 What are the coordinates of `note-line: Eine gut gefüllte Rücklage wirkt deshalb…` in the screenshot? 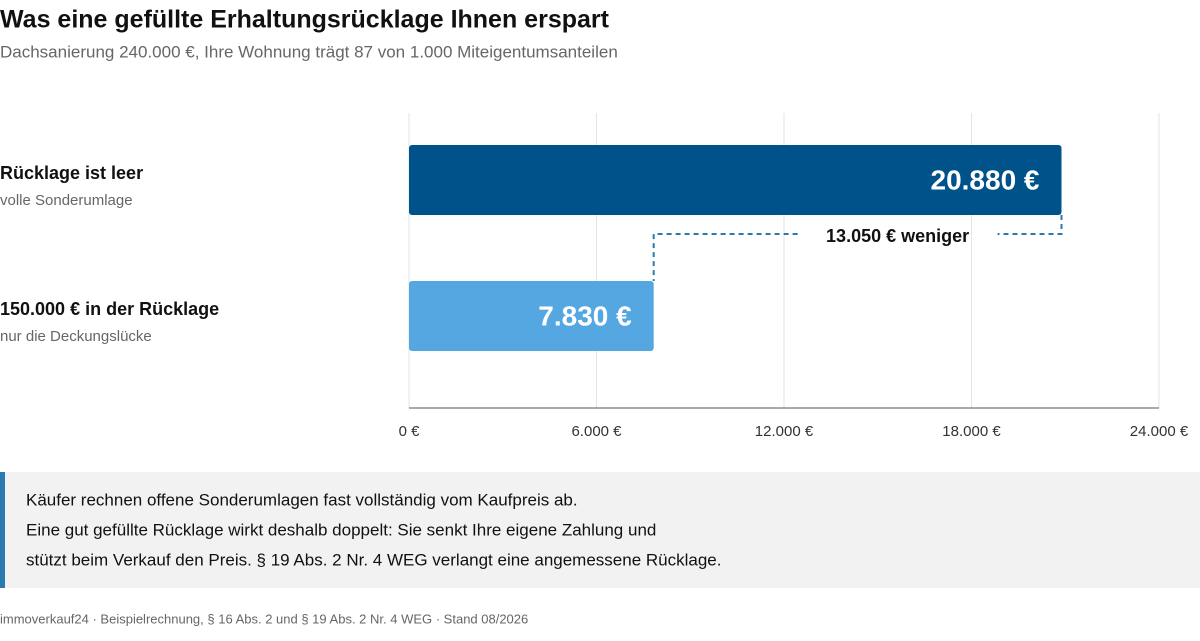 It's located at (341, 529).